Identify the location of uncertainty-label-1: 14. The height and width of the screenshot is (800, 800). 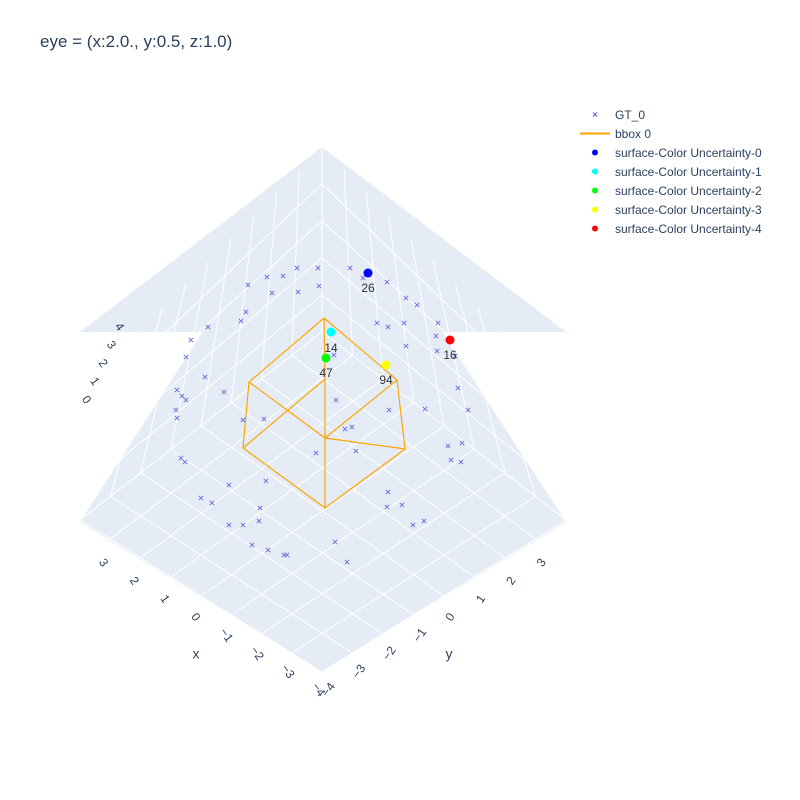
(331, 348).